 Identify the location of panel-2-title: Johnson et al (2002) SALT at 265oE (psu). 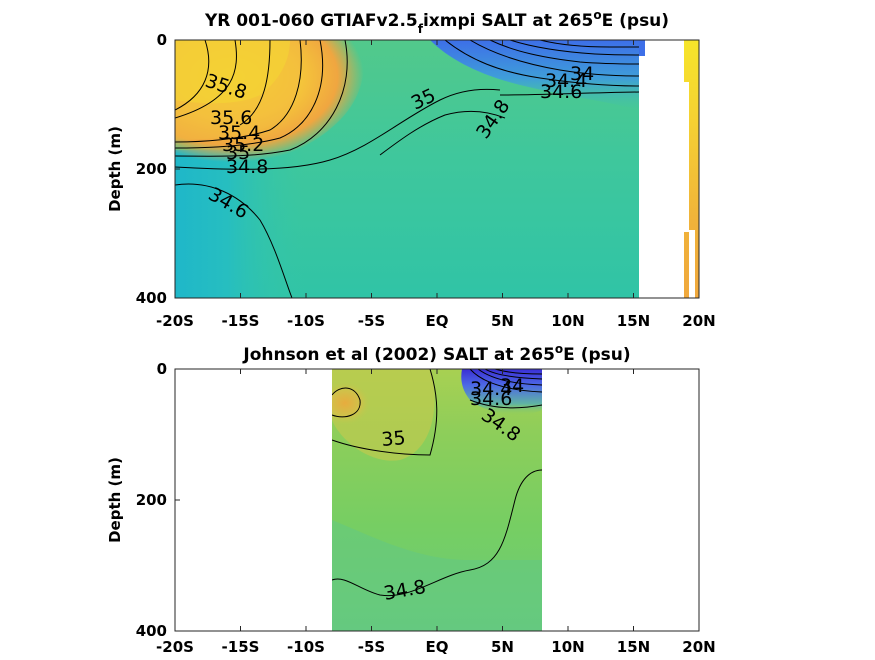
(436, 353).